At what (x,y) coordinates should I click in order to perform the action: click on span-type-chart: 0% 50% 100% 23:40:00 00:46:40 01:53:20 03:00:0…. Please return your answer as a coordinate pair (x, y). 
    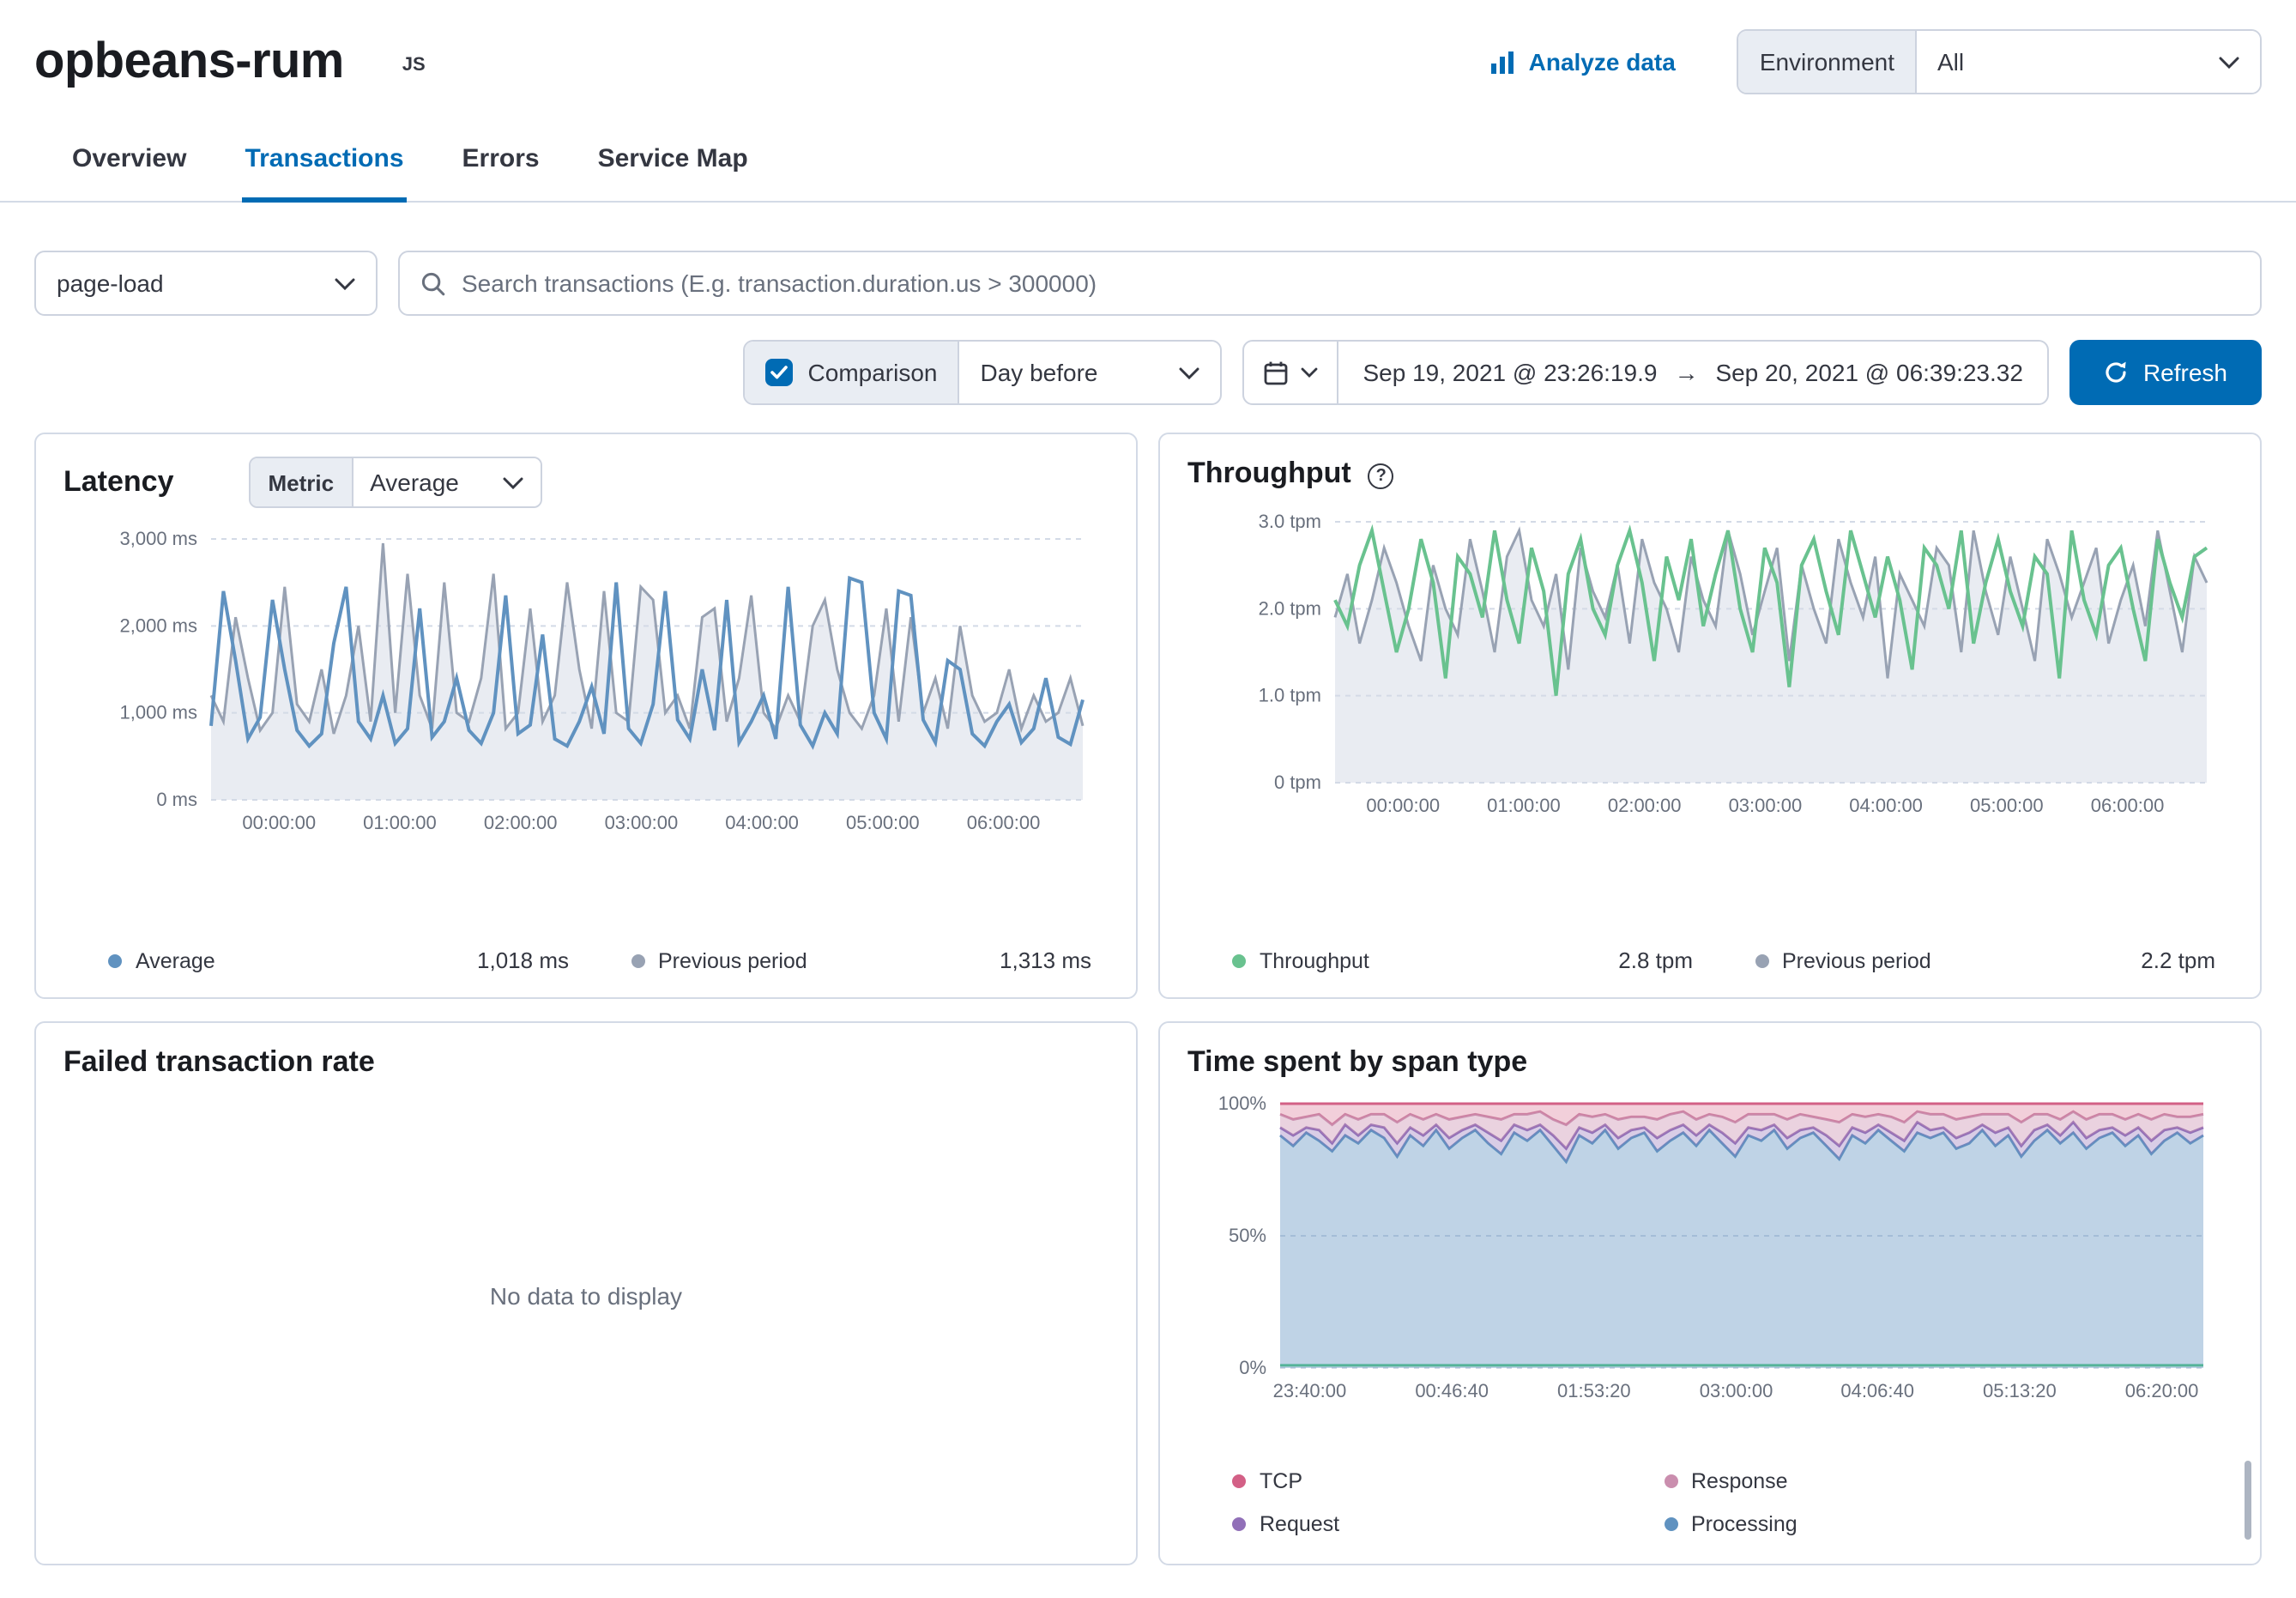
    Looking at the image, I should click on (1711, 1247).